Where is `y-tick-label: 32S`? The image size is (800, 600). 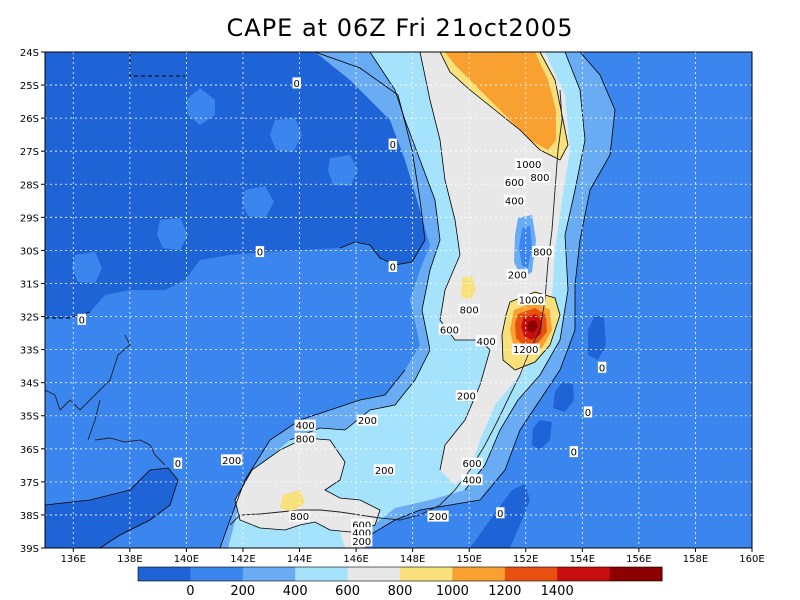 y-tick-label: 32S is located at coordinates (29, 318).